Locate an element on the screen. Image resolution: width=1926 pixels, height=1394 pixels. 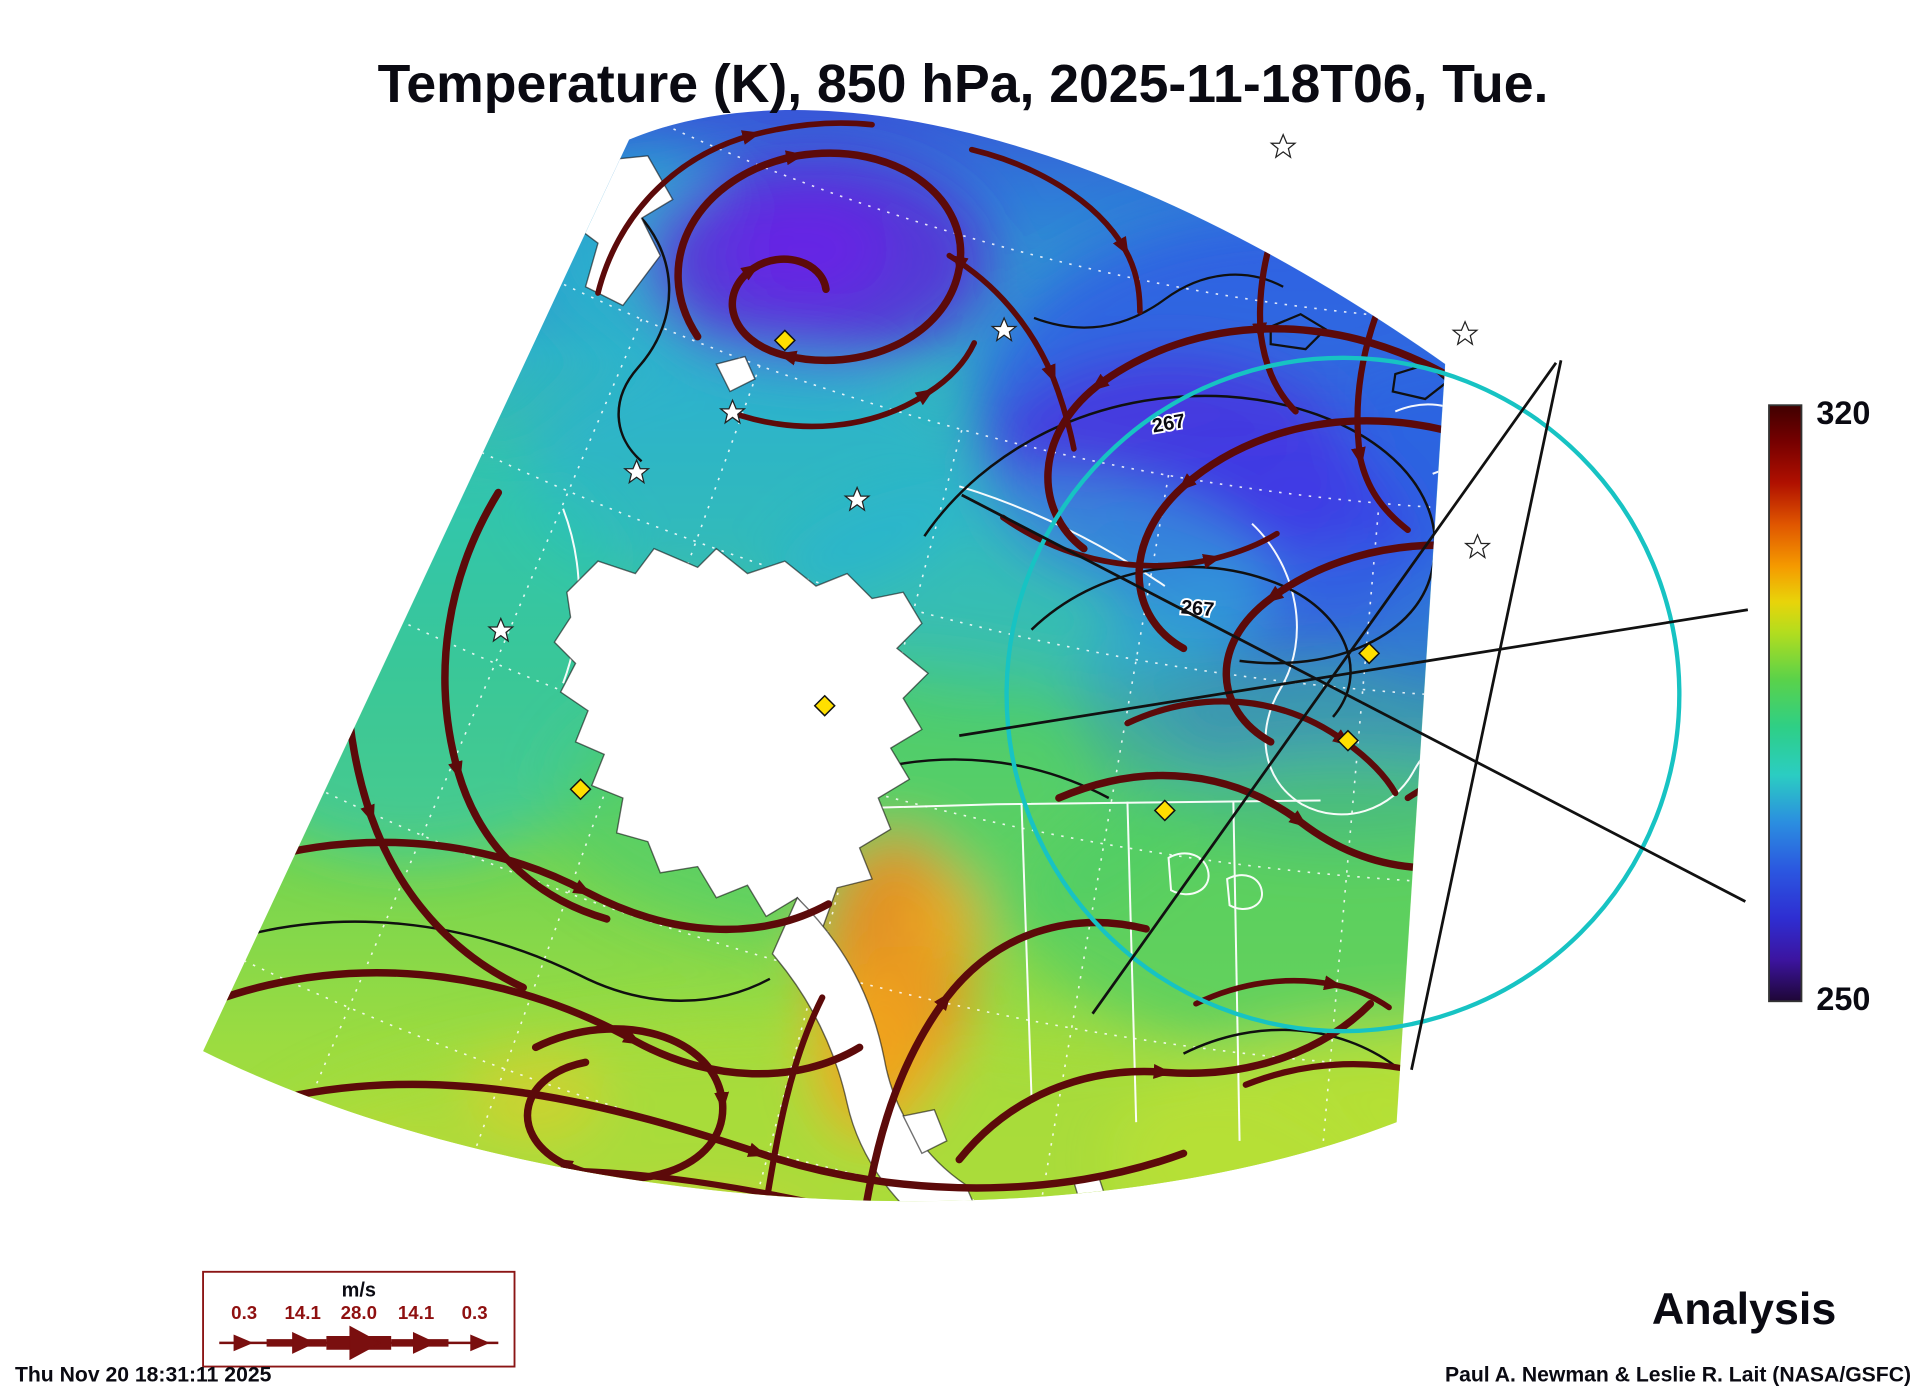
wind-legend-value: 28.0 is located at coordinates (359, 1312).